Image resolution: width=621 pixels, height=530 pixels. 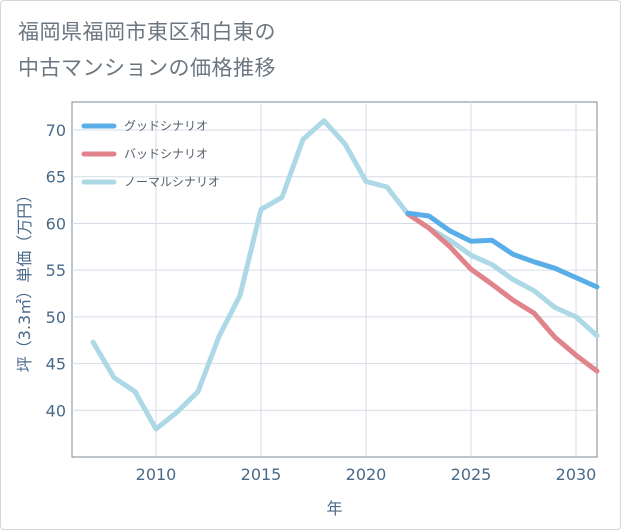 What do you see at coordinates (261, 474) in the screenshot?
I see `x-tick-label: 2015` at bounding box center [261, 474].